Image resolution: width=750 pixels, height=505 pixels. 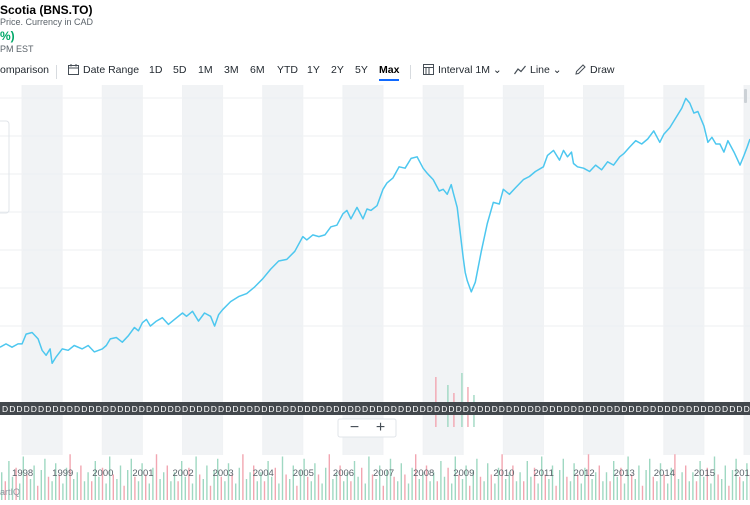 What do you see at coordinates (520, 70) in the screenshot?
I see `line-chart-icon` at bounding box center [520, 70].